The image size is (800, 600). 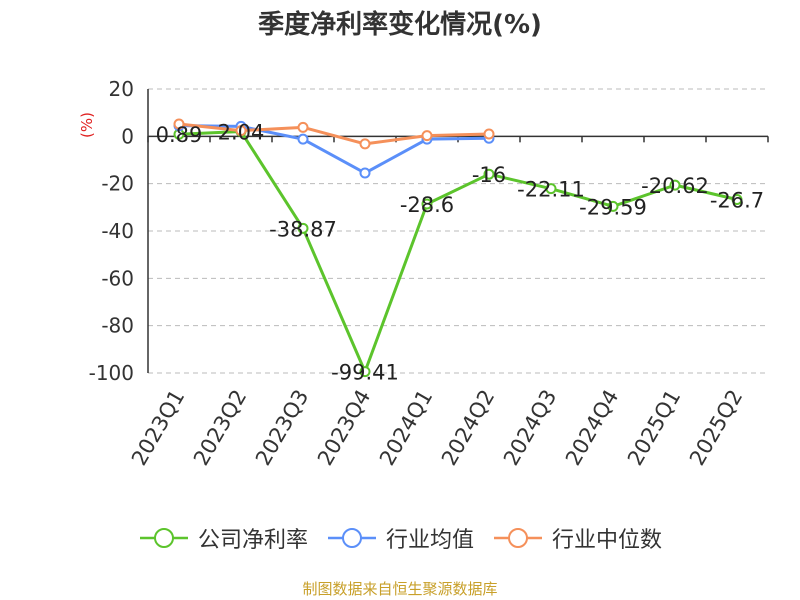 I want to click on legend-label: 行业均值, so click(x=429, y=540).